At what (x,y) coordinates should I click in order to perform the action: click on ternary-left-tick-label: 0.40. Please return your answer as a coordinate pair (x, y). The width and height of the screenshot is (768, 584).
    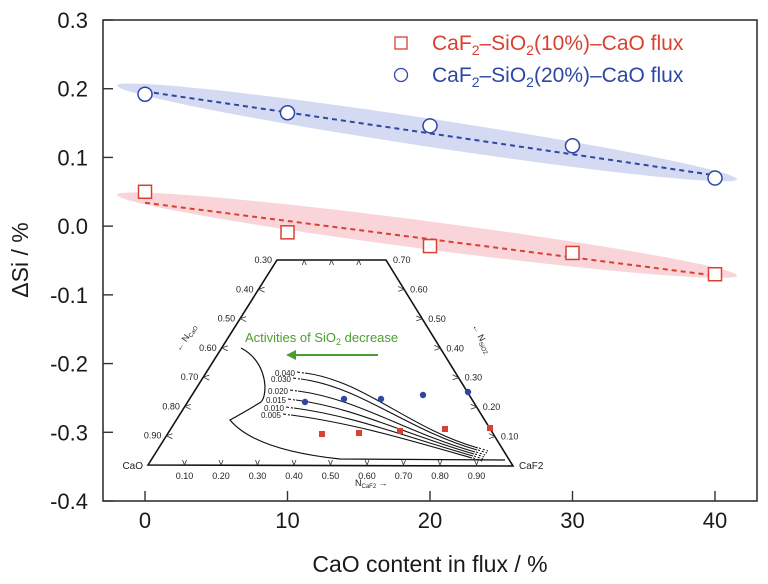
    Looking at the image, I should click on (245, 289).